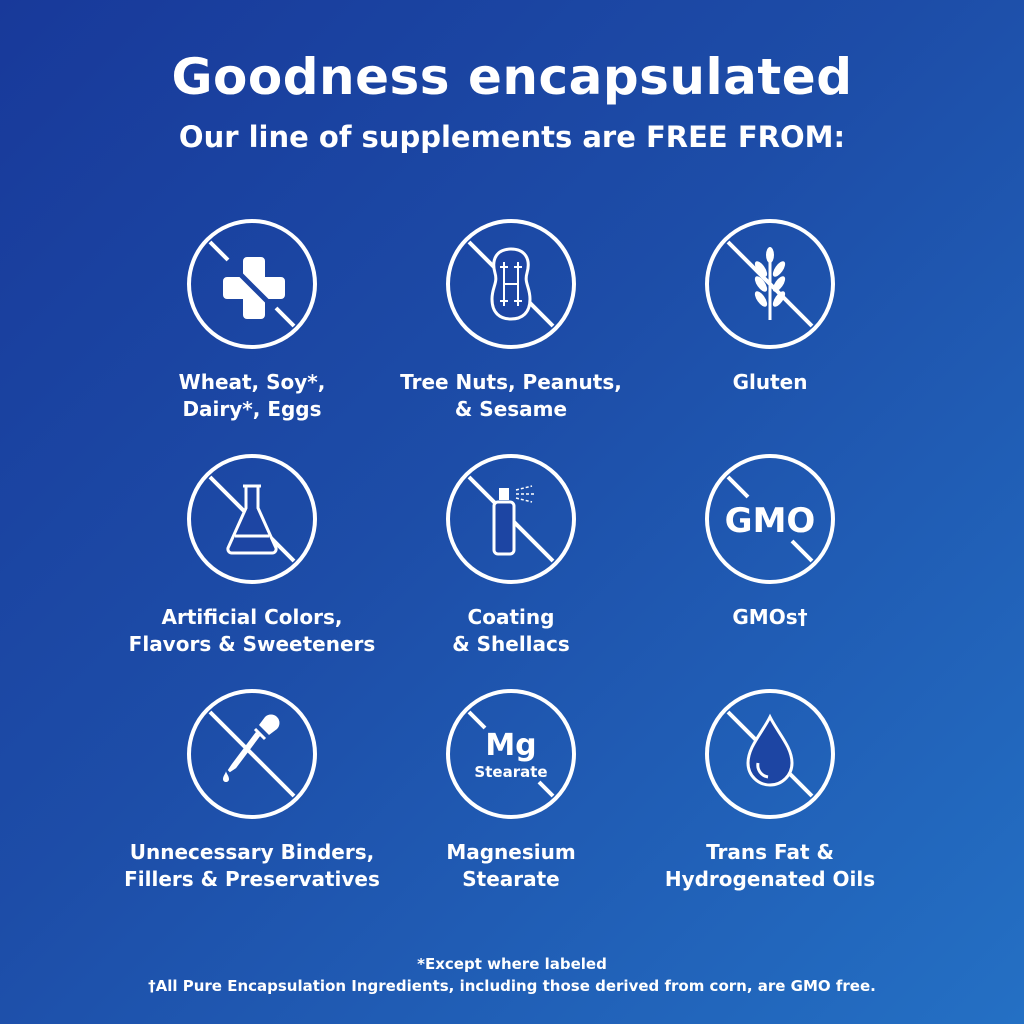 The height and width of the screenshot is (1024, 1024). I want to click on free-from-item: Tree Nuts, Peanuts, & Sesame, so click(511, 320).